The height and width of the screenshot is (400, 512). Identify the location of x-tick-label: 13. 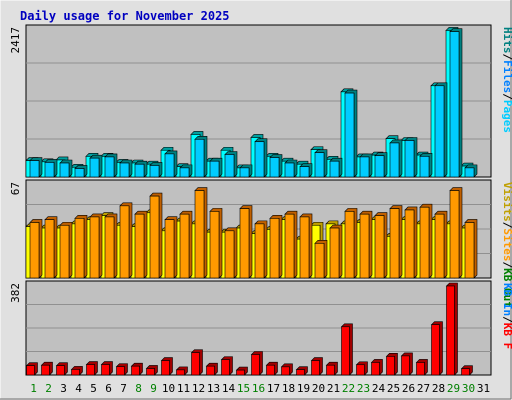
(213, 388).